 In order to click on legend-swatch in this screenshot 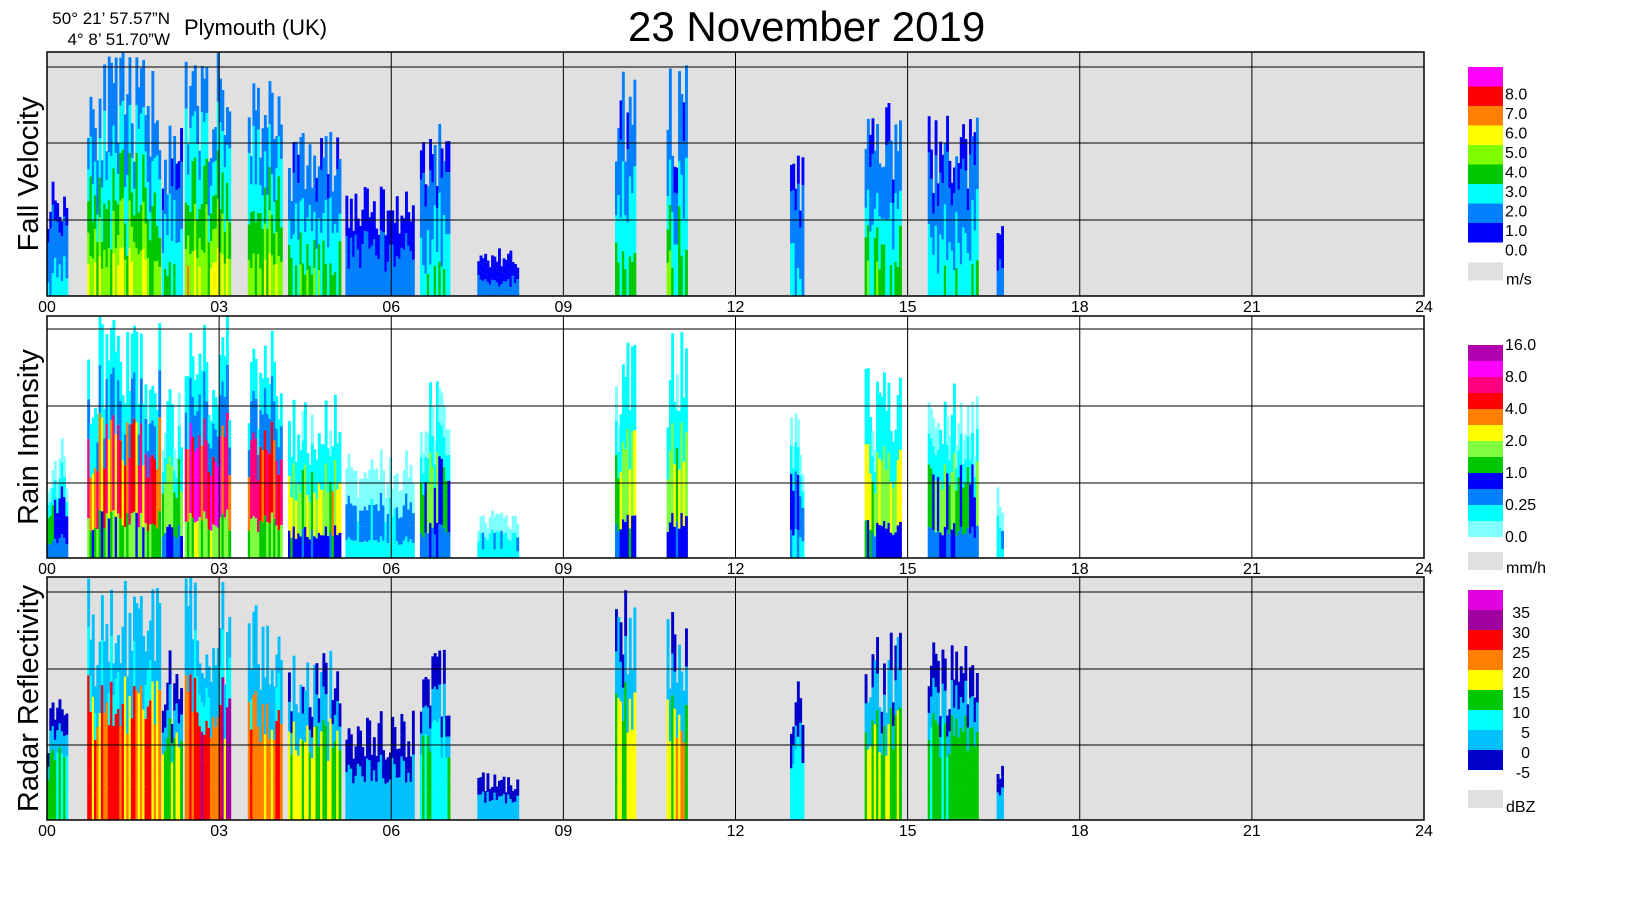, I will do `click(1485, 481)`.